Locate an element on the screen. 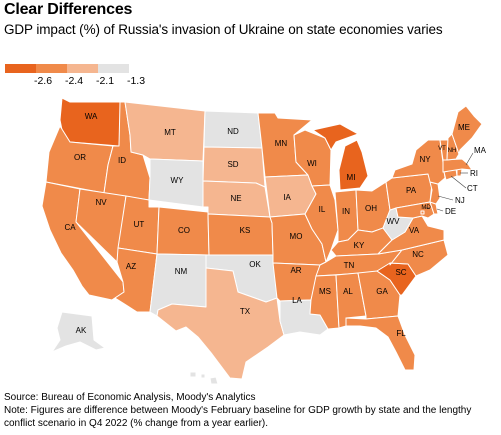 This screenshot has width=501, height=435. state-WA is located at coordinates (91, 122).